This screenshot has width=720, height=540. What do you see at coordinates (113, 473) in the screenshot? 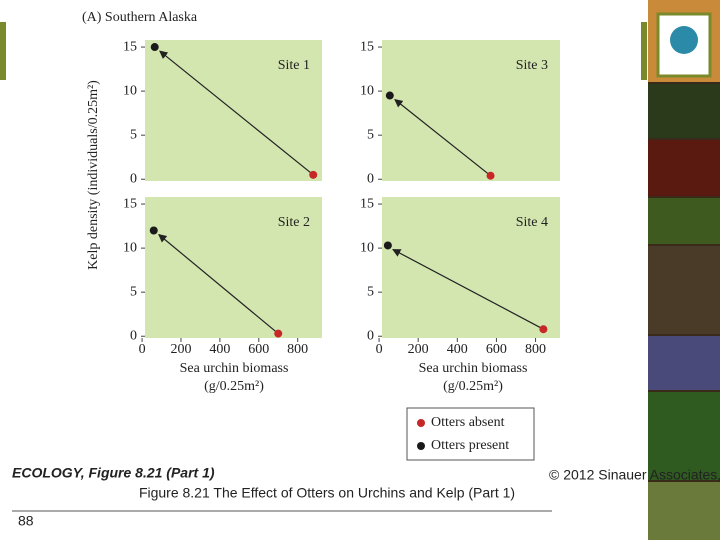
I see `source: ECOLOGY, Figure 8.21 (Part 1)` at bounding box center [113, 473].